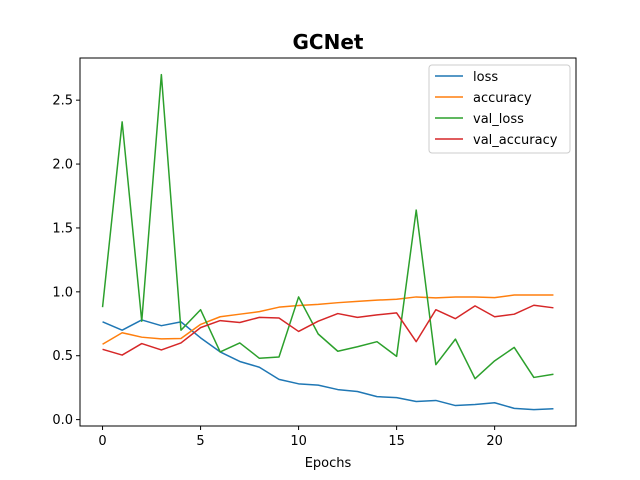  What do you see at coordinates (515, 140) in the screenshot?
I see `legend-label: val_accuracy` at bounding box center [515, 140].